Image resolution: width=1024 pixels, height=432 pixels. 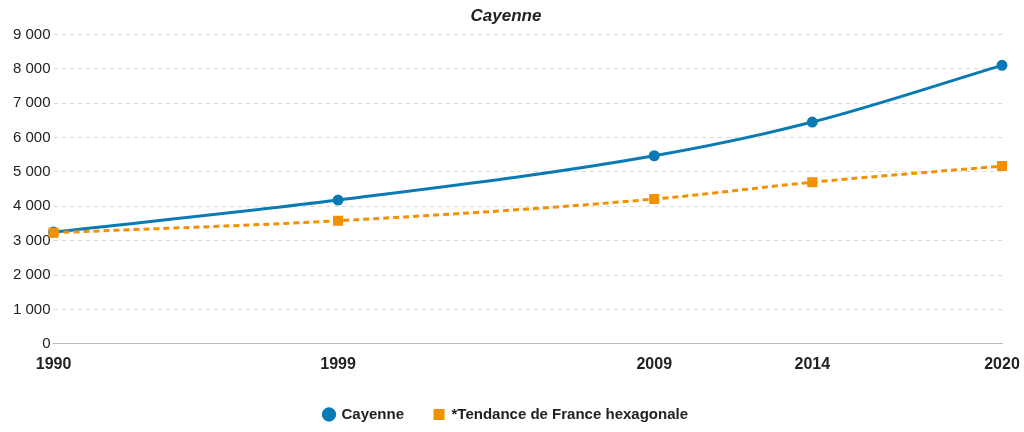 I want to click on y-tick-label: 2 000, so click(x=31, y=274).